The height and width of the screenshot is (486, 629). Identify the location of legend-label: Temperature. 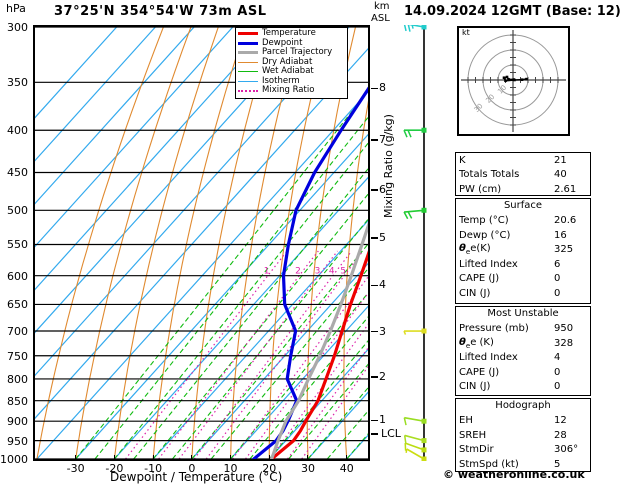
(289, 33).